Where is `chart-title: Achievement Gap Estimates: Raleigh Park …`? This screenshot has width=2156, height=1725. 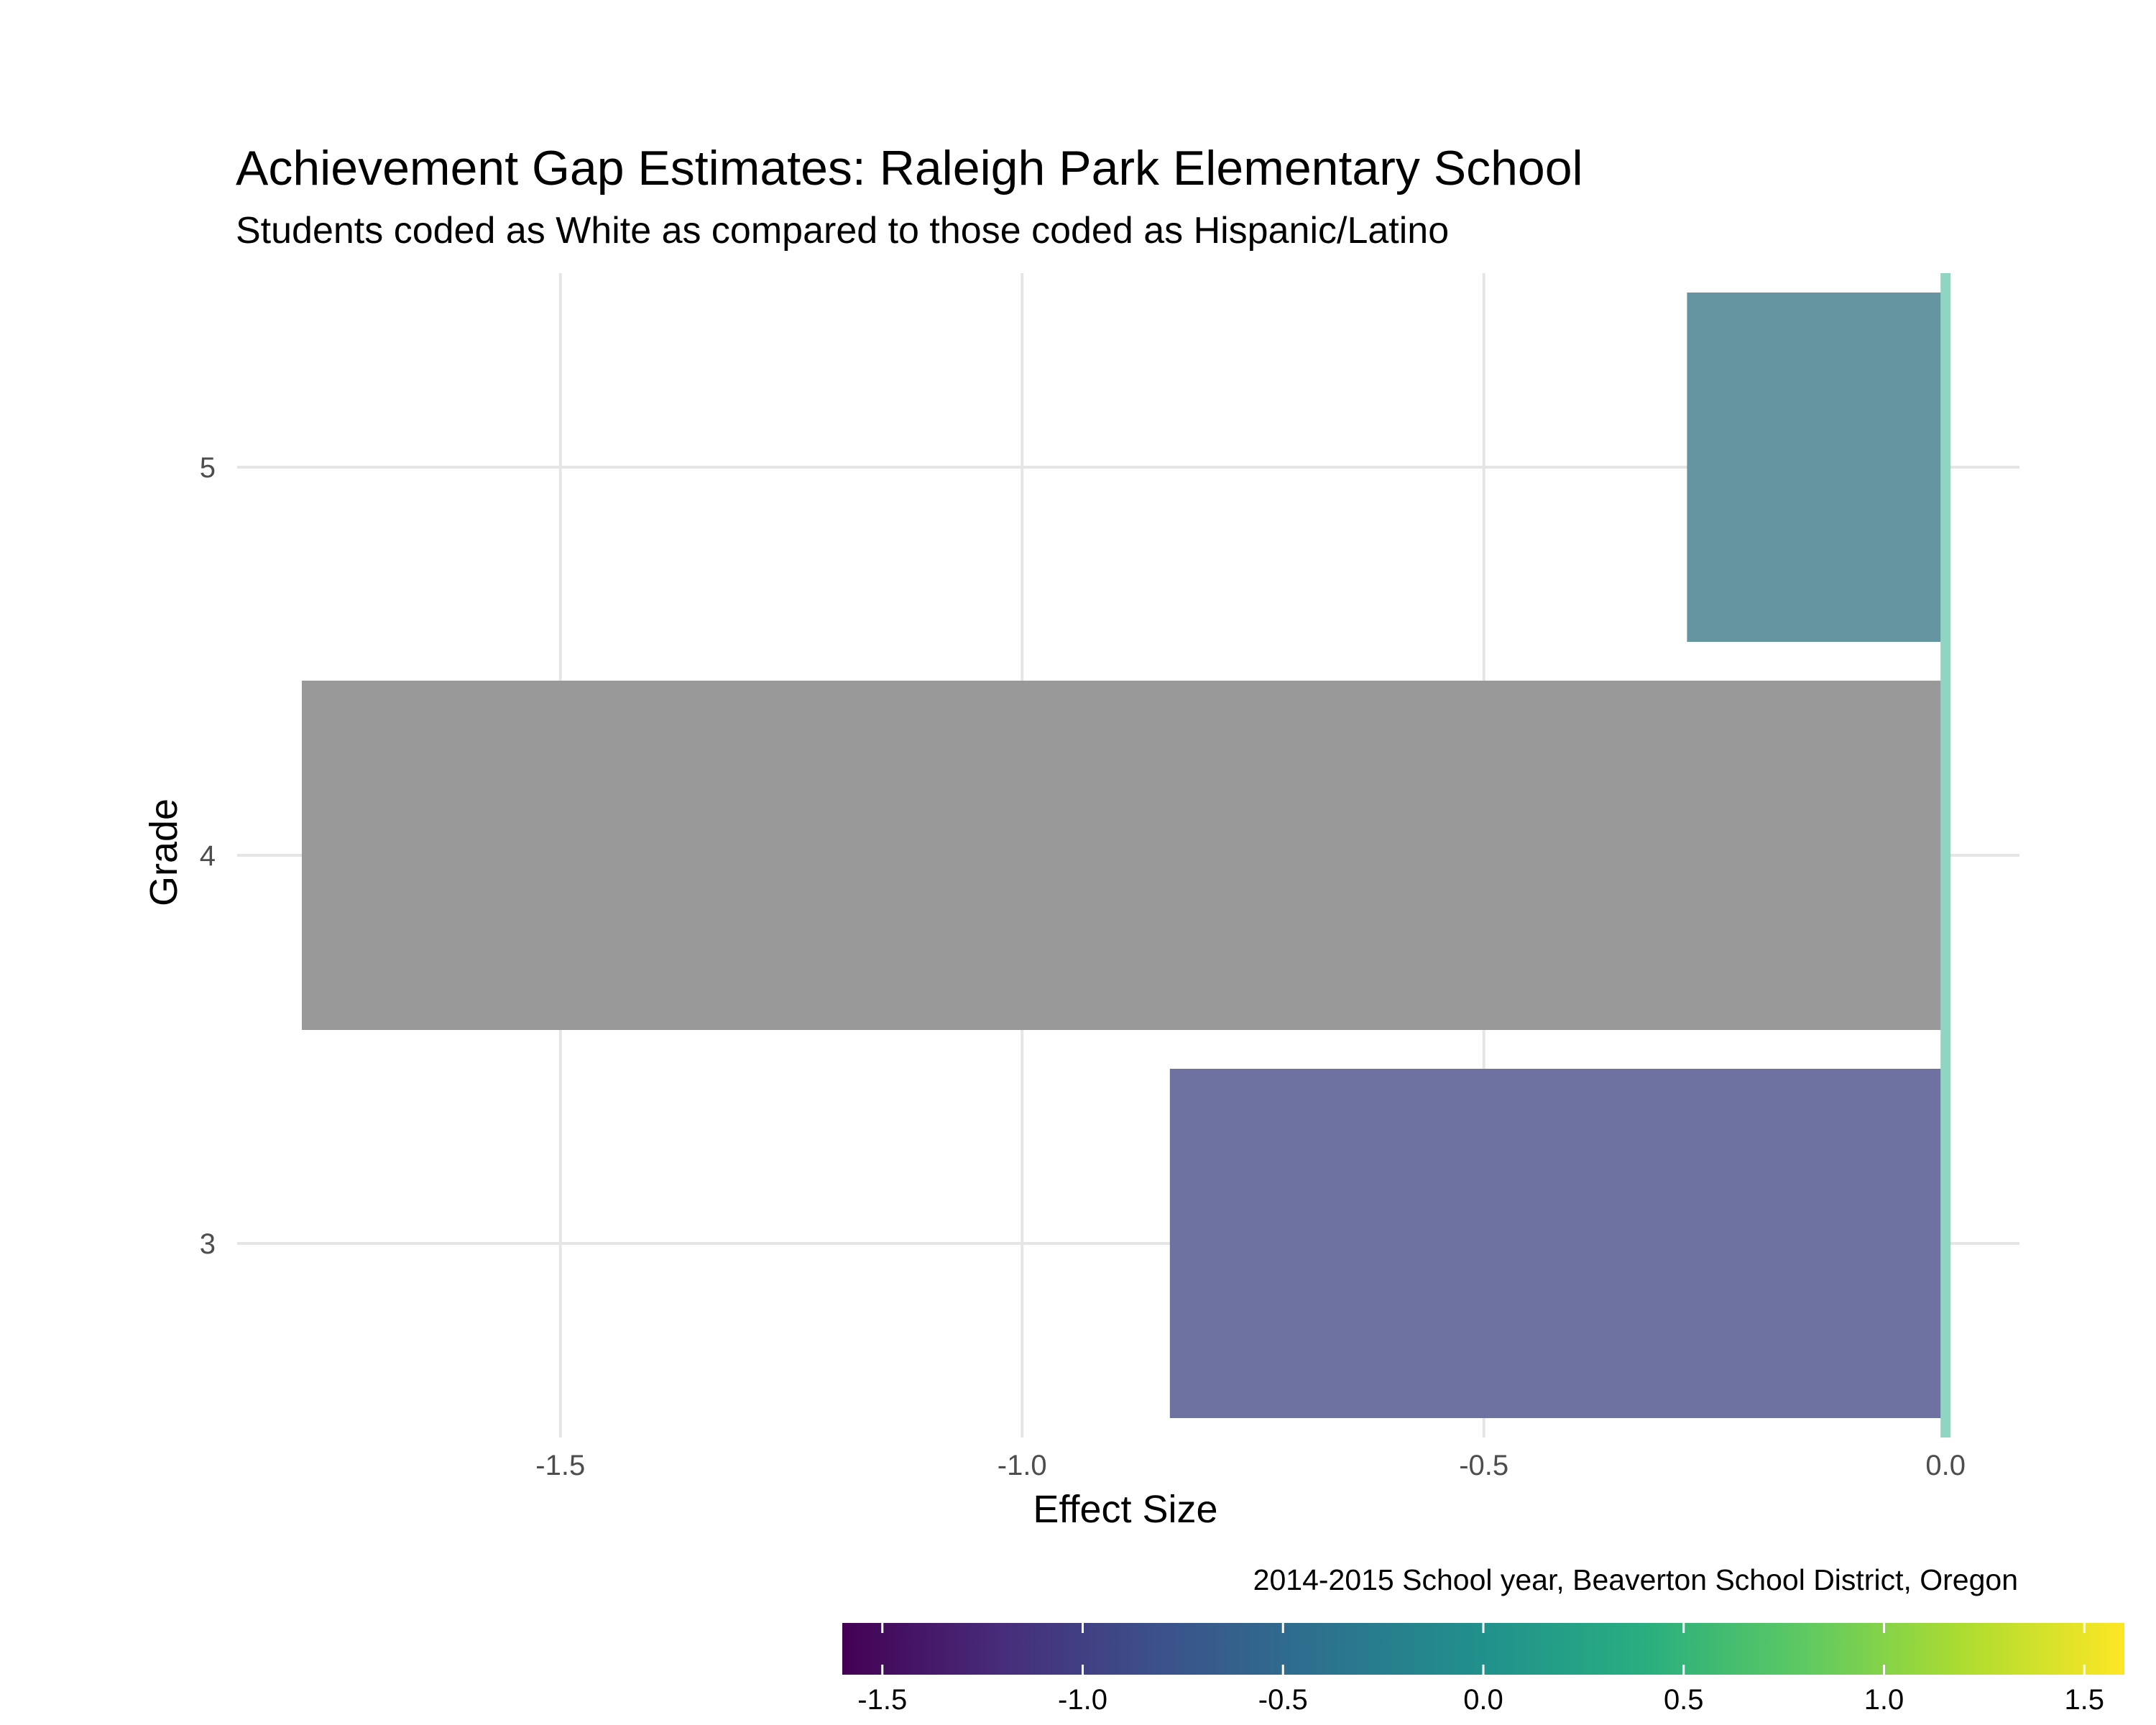
chart-title: Achievement Gap Estimates: Raleigh Park … is located at coordinates (910, 168).